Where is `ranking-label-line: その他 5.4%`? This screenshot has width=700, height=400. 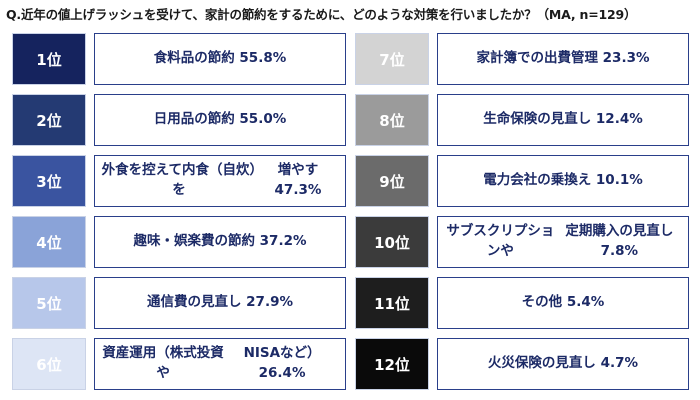
ranking-label-line: その他 5.4% is located at coordinates (563, 302).